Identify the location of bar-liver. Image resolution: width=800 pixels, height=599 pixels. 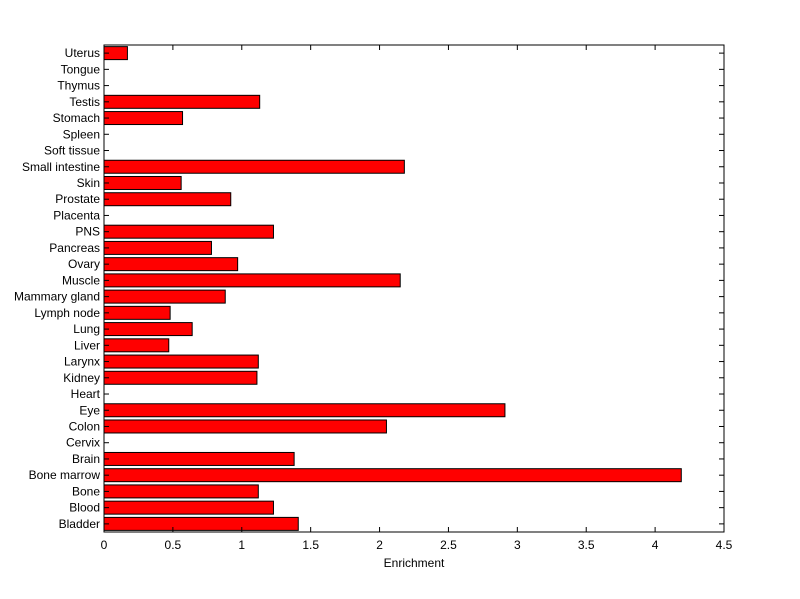
(136, 345).